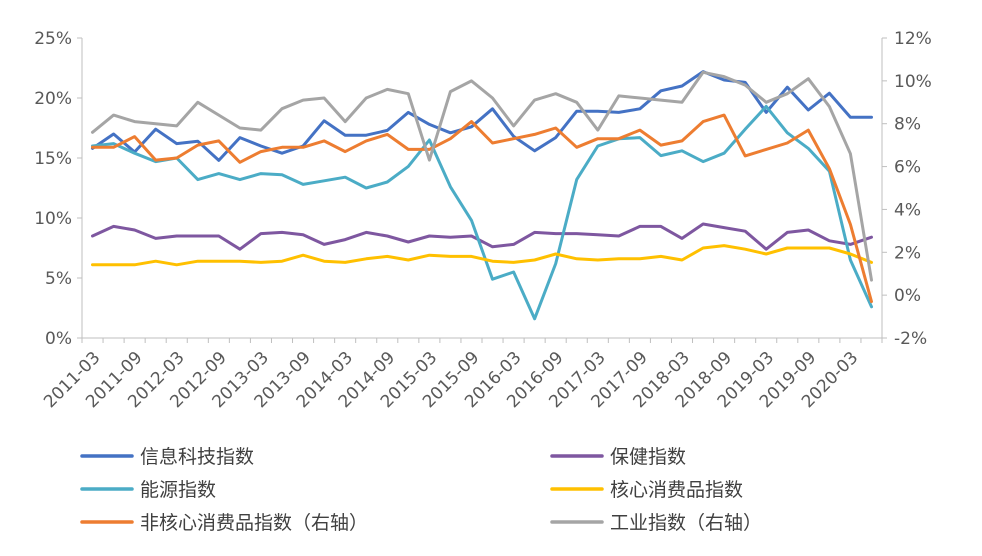 Image resolution: width=982 pixels, height=556 pixels. What do you see at coordinates (53, 99) in the screenshot?
I see `left-y-tick-label: 20%` at bounding box center [53, 99].